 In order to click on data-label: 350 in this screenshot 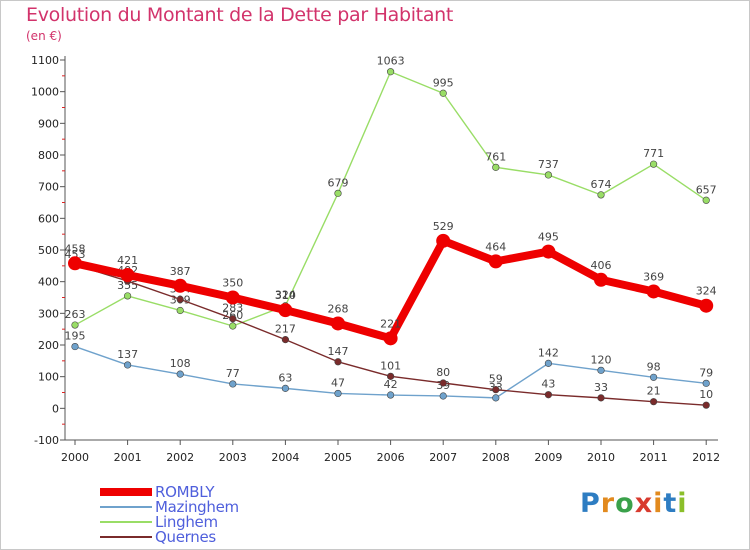, I will do `click(232, 283)`.